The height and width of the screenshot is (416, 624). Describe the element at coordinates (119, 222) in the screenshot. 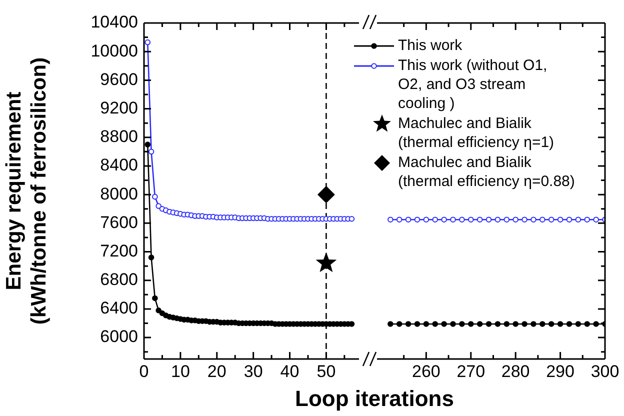

I see `y-tick-label: 7600` at that location.